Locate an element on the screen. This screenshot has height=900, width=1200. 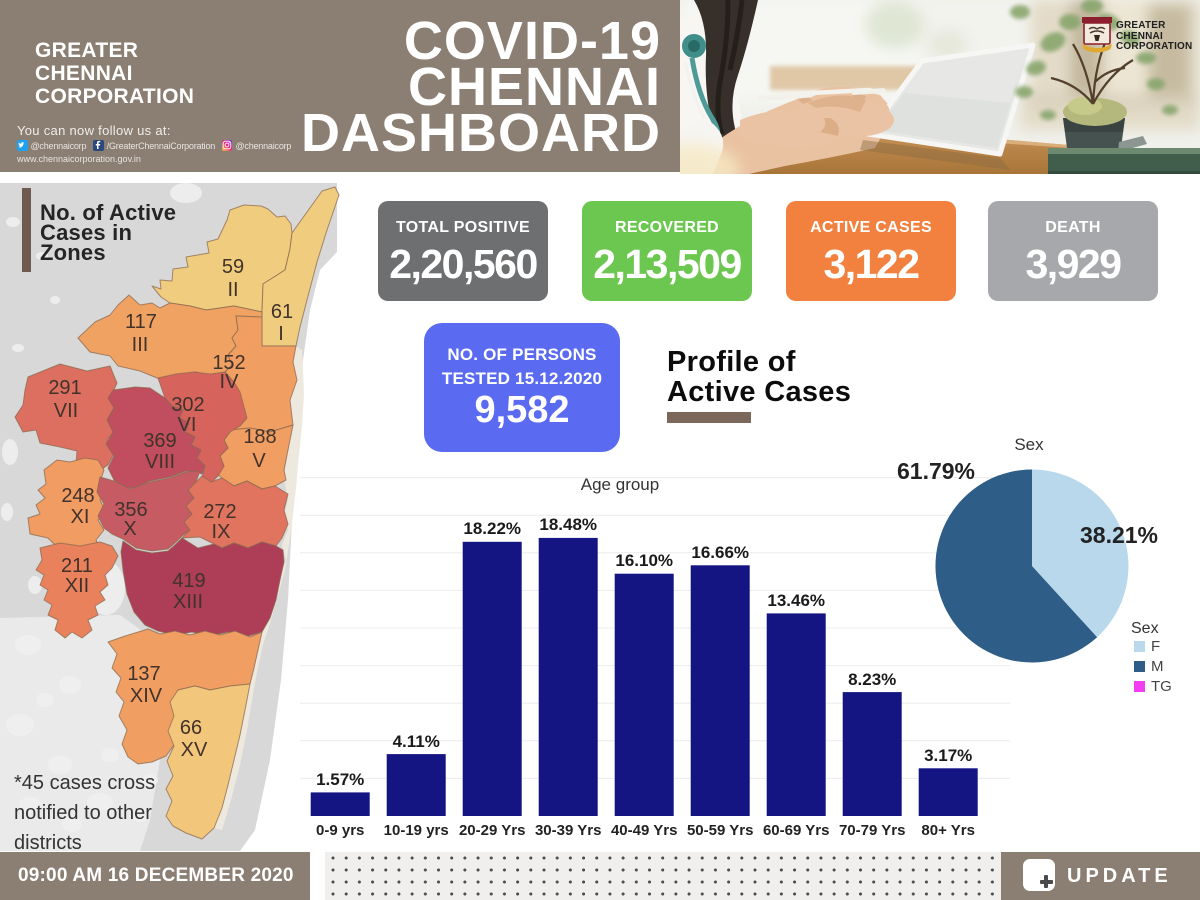
svg-text: XIII is located at coordinates (188, 602).